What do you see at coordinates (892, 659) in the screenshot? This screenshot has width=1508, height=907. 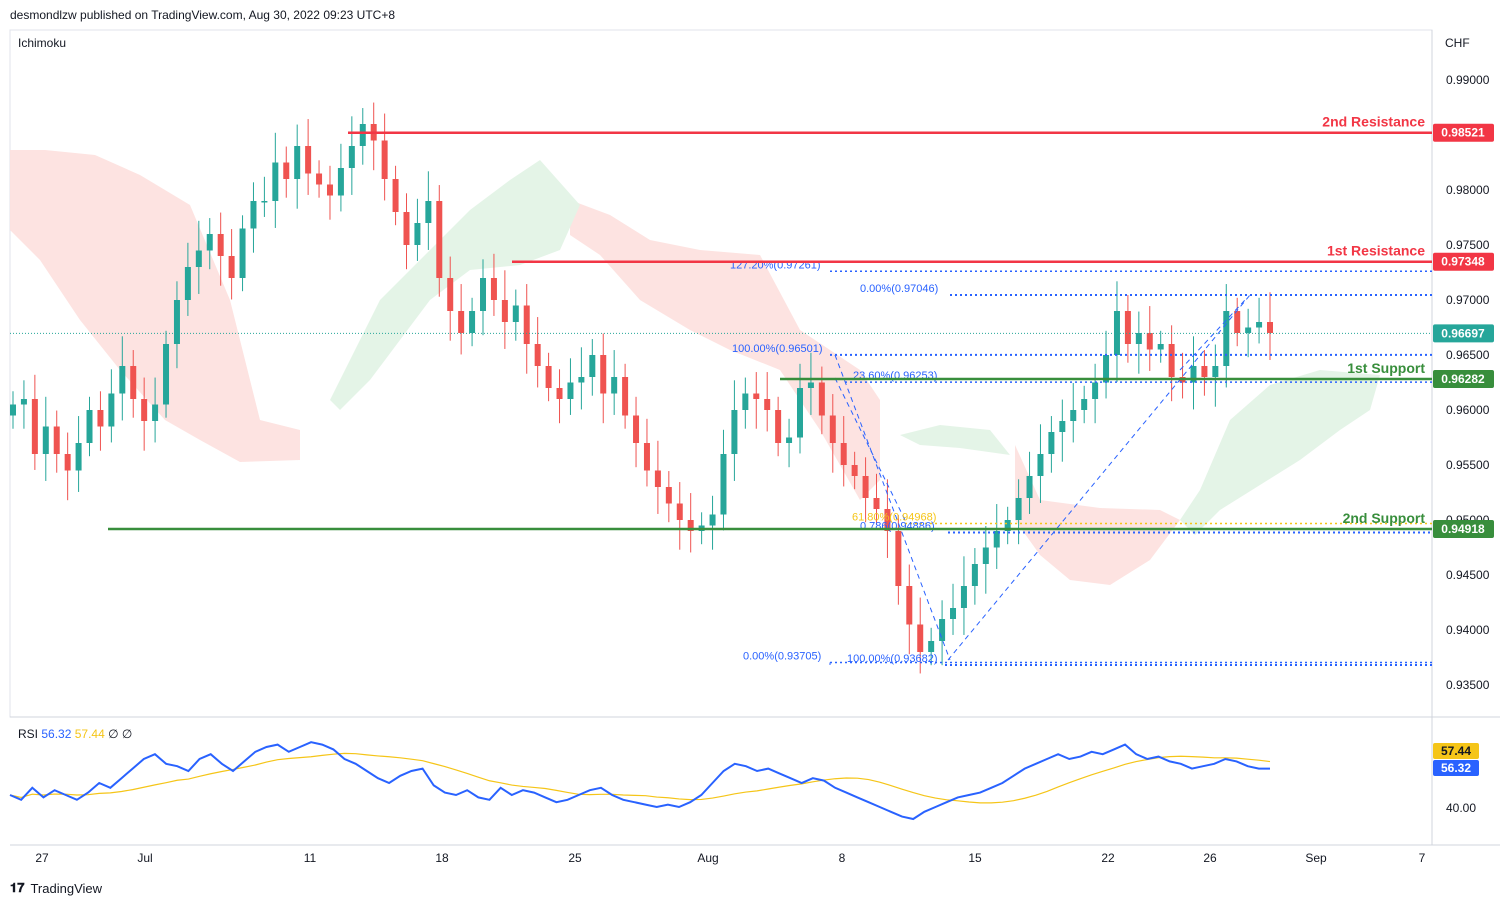 I see `fib-label-7: 100.00%(0.93682)` at bounding box center [892, 659].